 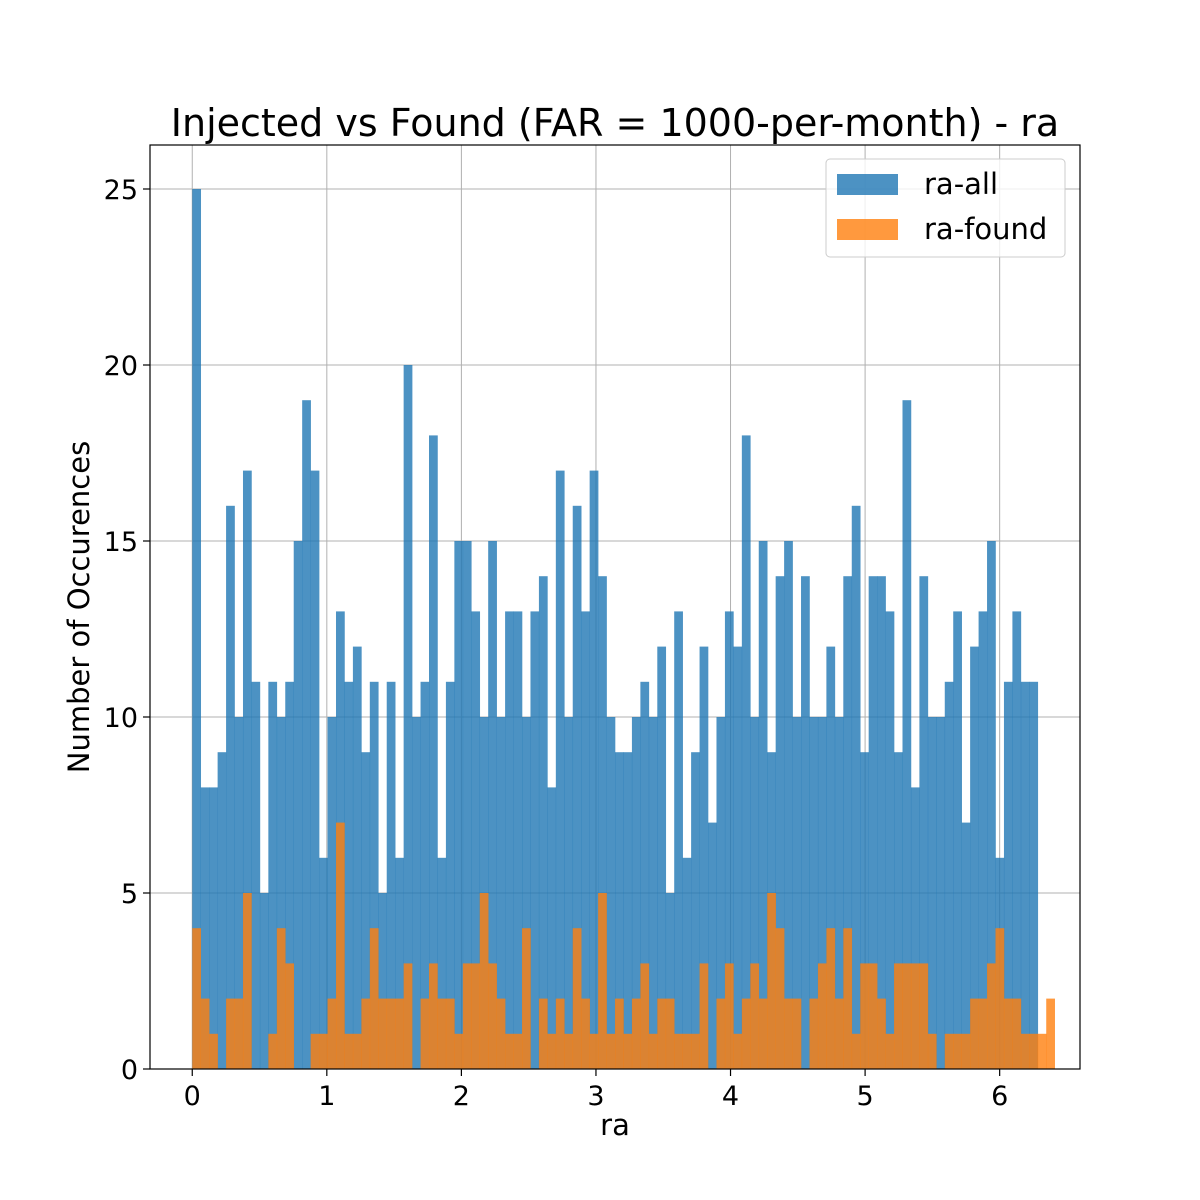 I want to click on y-tick-label: 20, so click(x=121, y=366).